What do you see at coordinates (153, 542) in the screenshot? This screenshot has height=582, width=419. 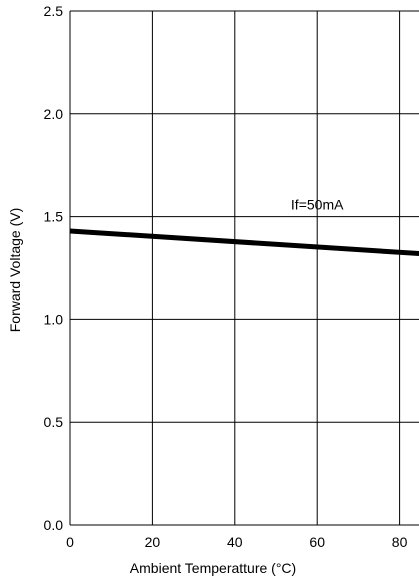 I see `x-tick-label: 20` at bounding box center [153, 542].